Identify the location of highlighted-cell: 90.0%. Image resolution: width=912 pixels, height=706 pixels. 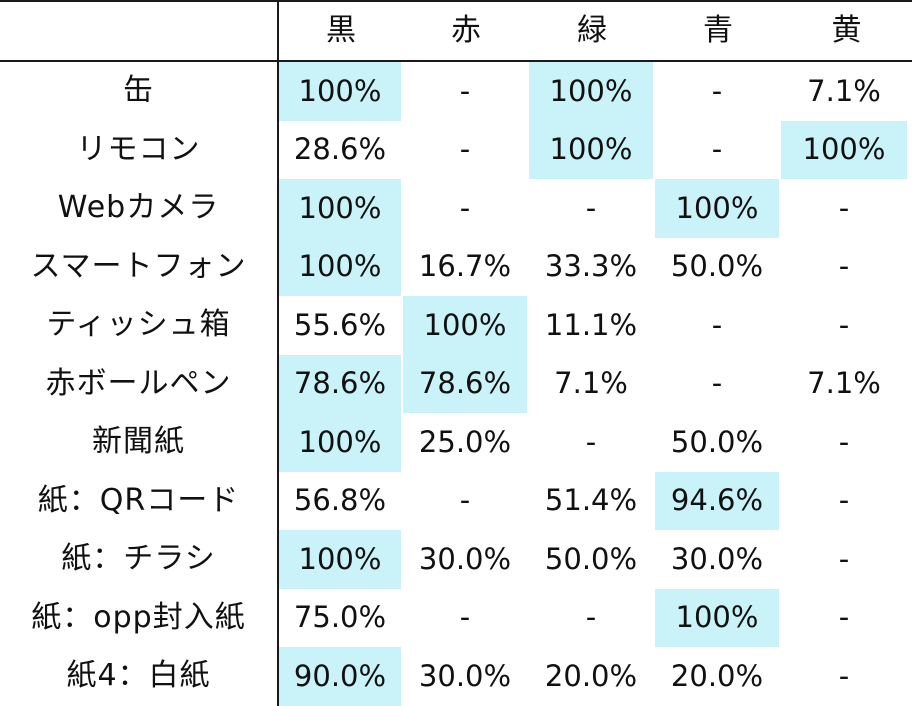
(340, 676).